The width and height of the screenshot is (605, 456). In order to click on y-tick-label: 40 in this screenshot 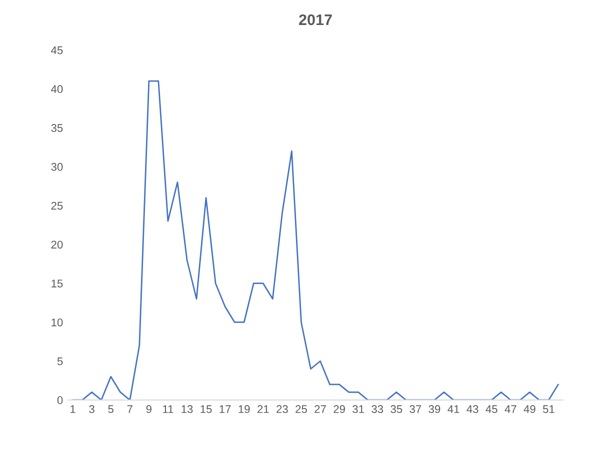, I will do `click(57, 89)`.